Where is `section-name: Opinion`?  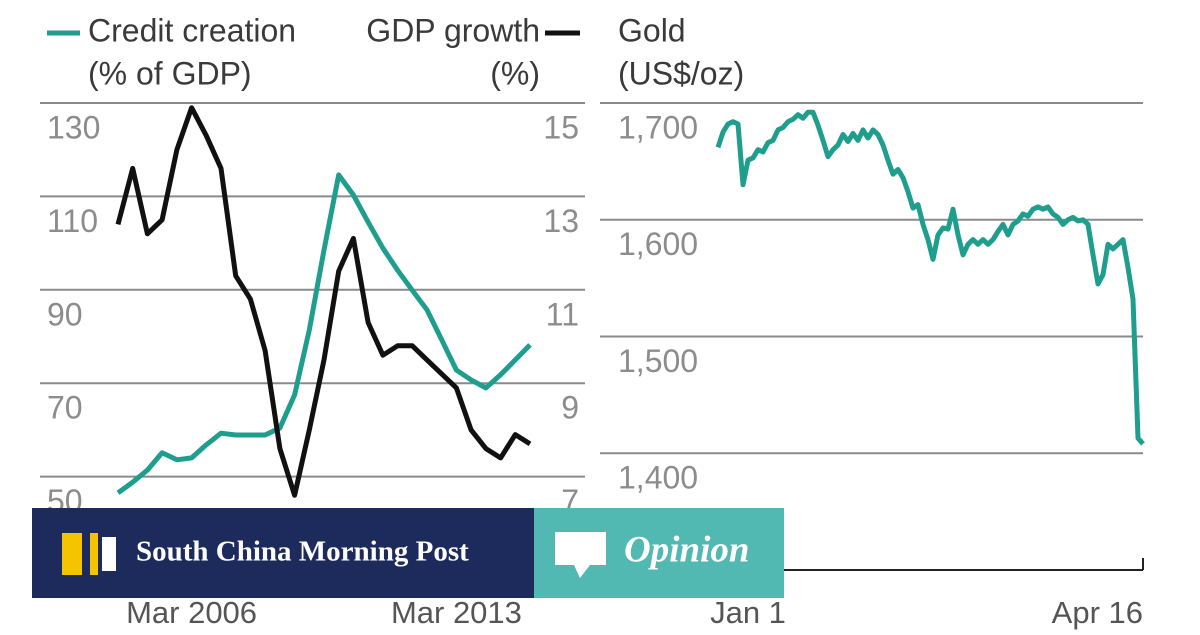
section-name: Opinion is located at coordinates (686, 549).